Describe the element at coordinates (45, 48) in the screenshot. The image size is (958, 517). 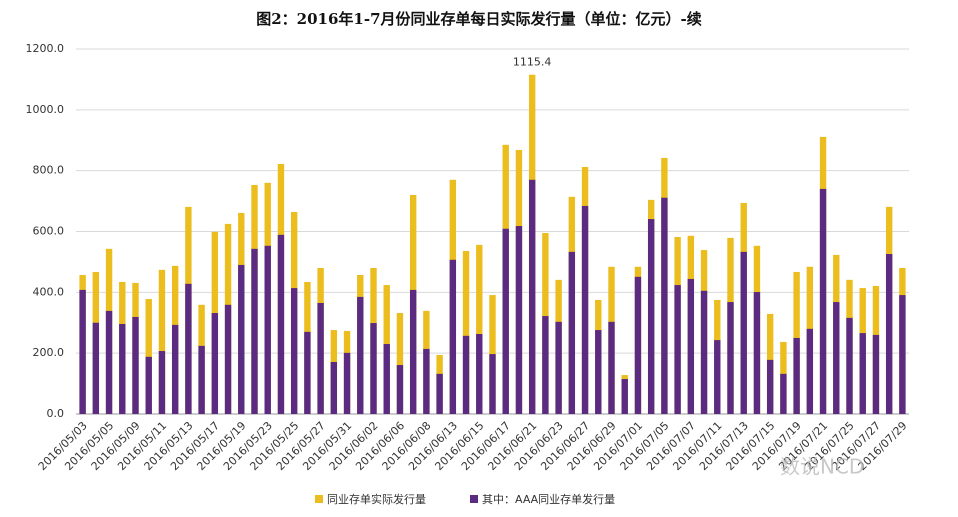
I see `y-tick-label: 1200.0` at that location.